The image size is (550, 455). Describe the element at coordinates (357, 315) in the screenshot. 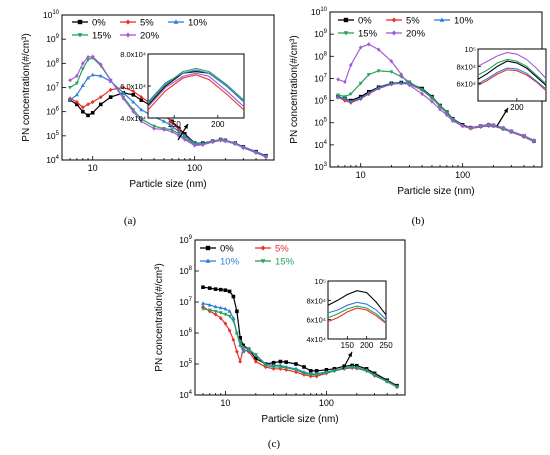

I see `inset-series-5%` at that location.